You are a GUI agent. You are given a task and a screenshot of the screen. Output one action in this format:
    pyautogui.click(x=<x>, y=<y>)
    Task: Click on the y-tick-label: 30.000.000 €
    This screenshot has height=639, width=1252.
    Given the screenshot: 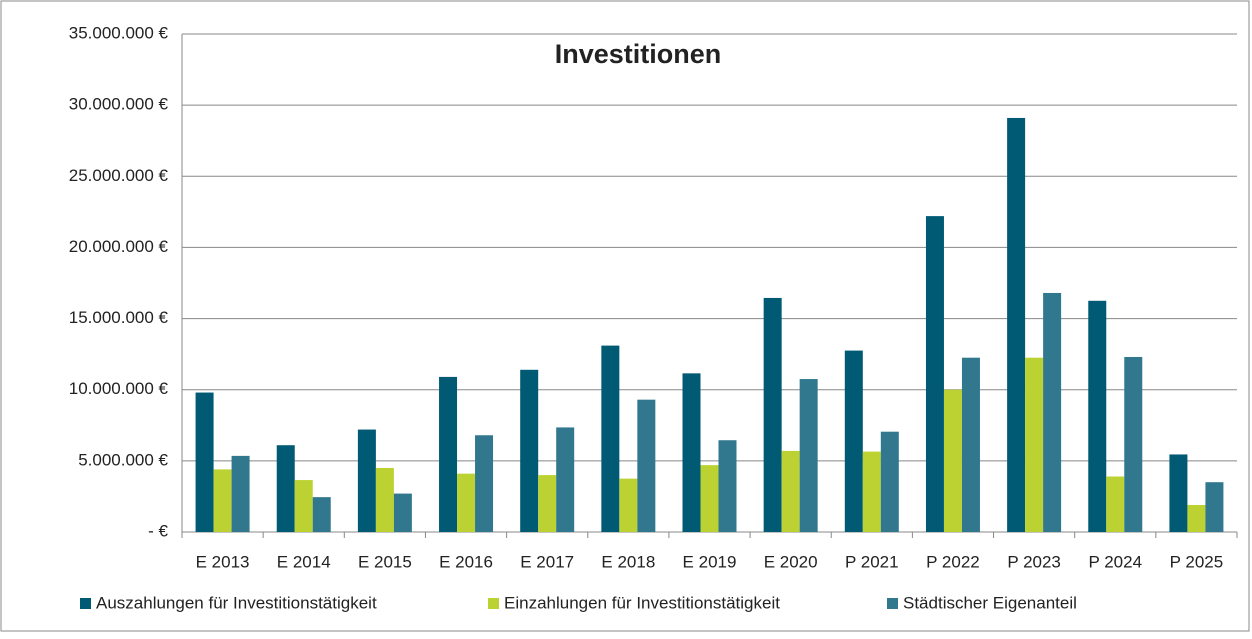 What is the action you would take?
    pyautogui.click(x=119, y=104)
    